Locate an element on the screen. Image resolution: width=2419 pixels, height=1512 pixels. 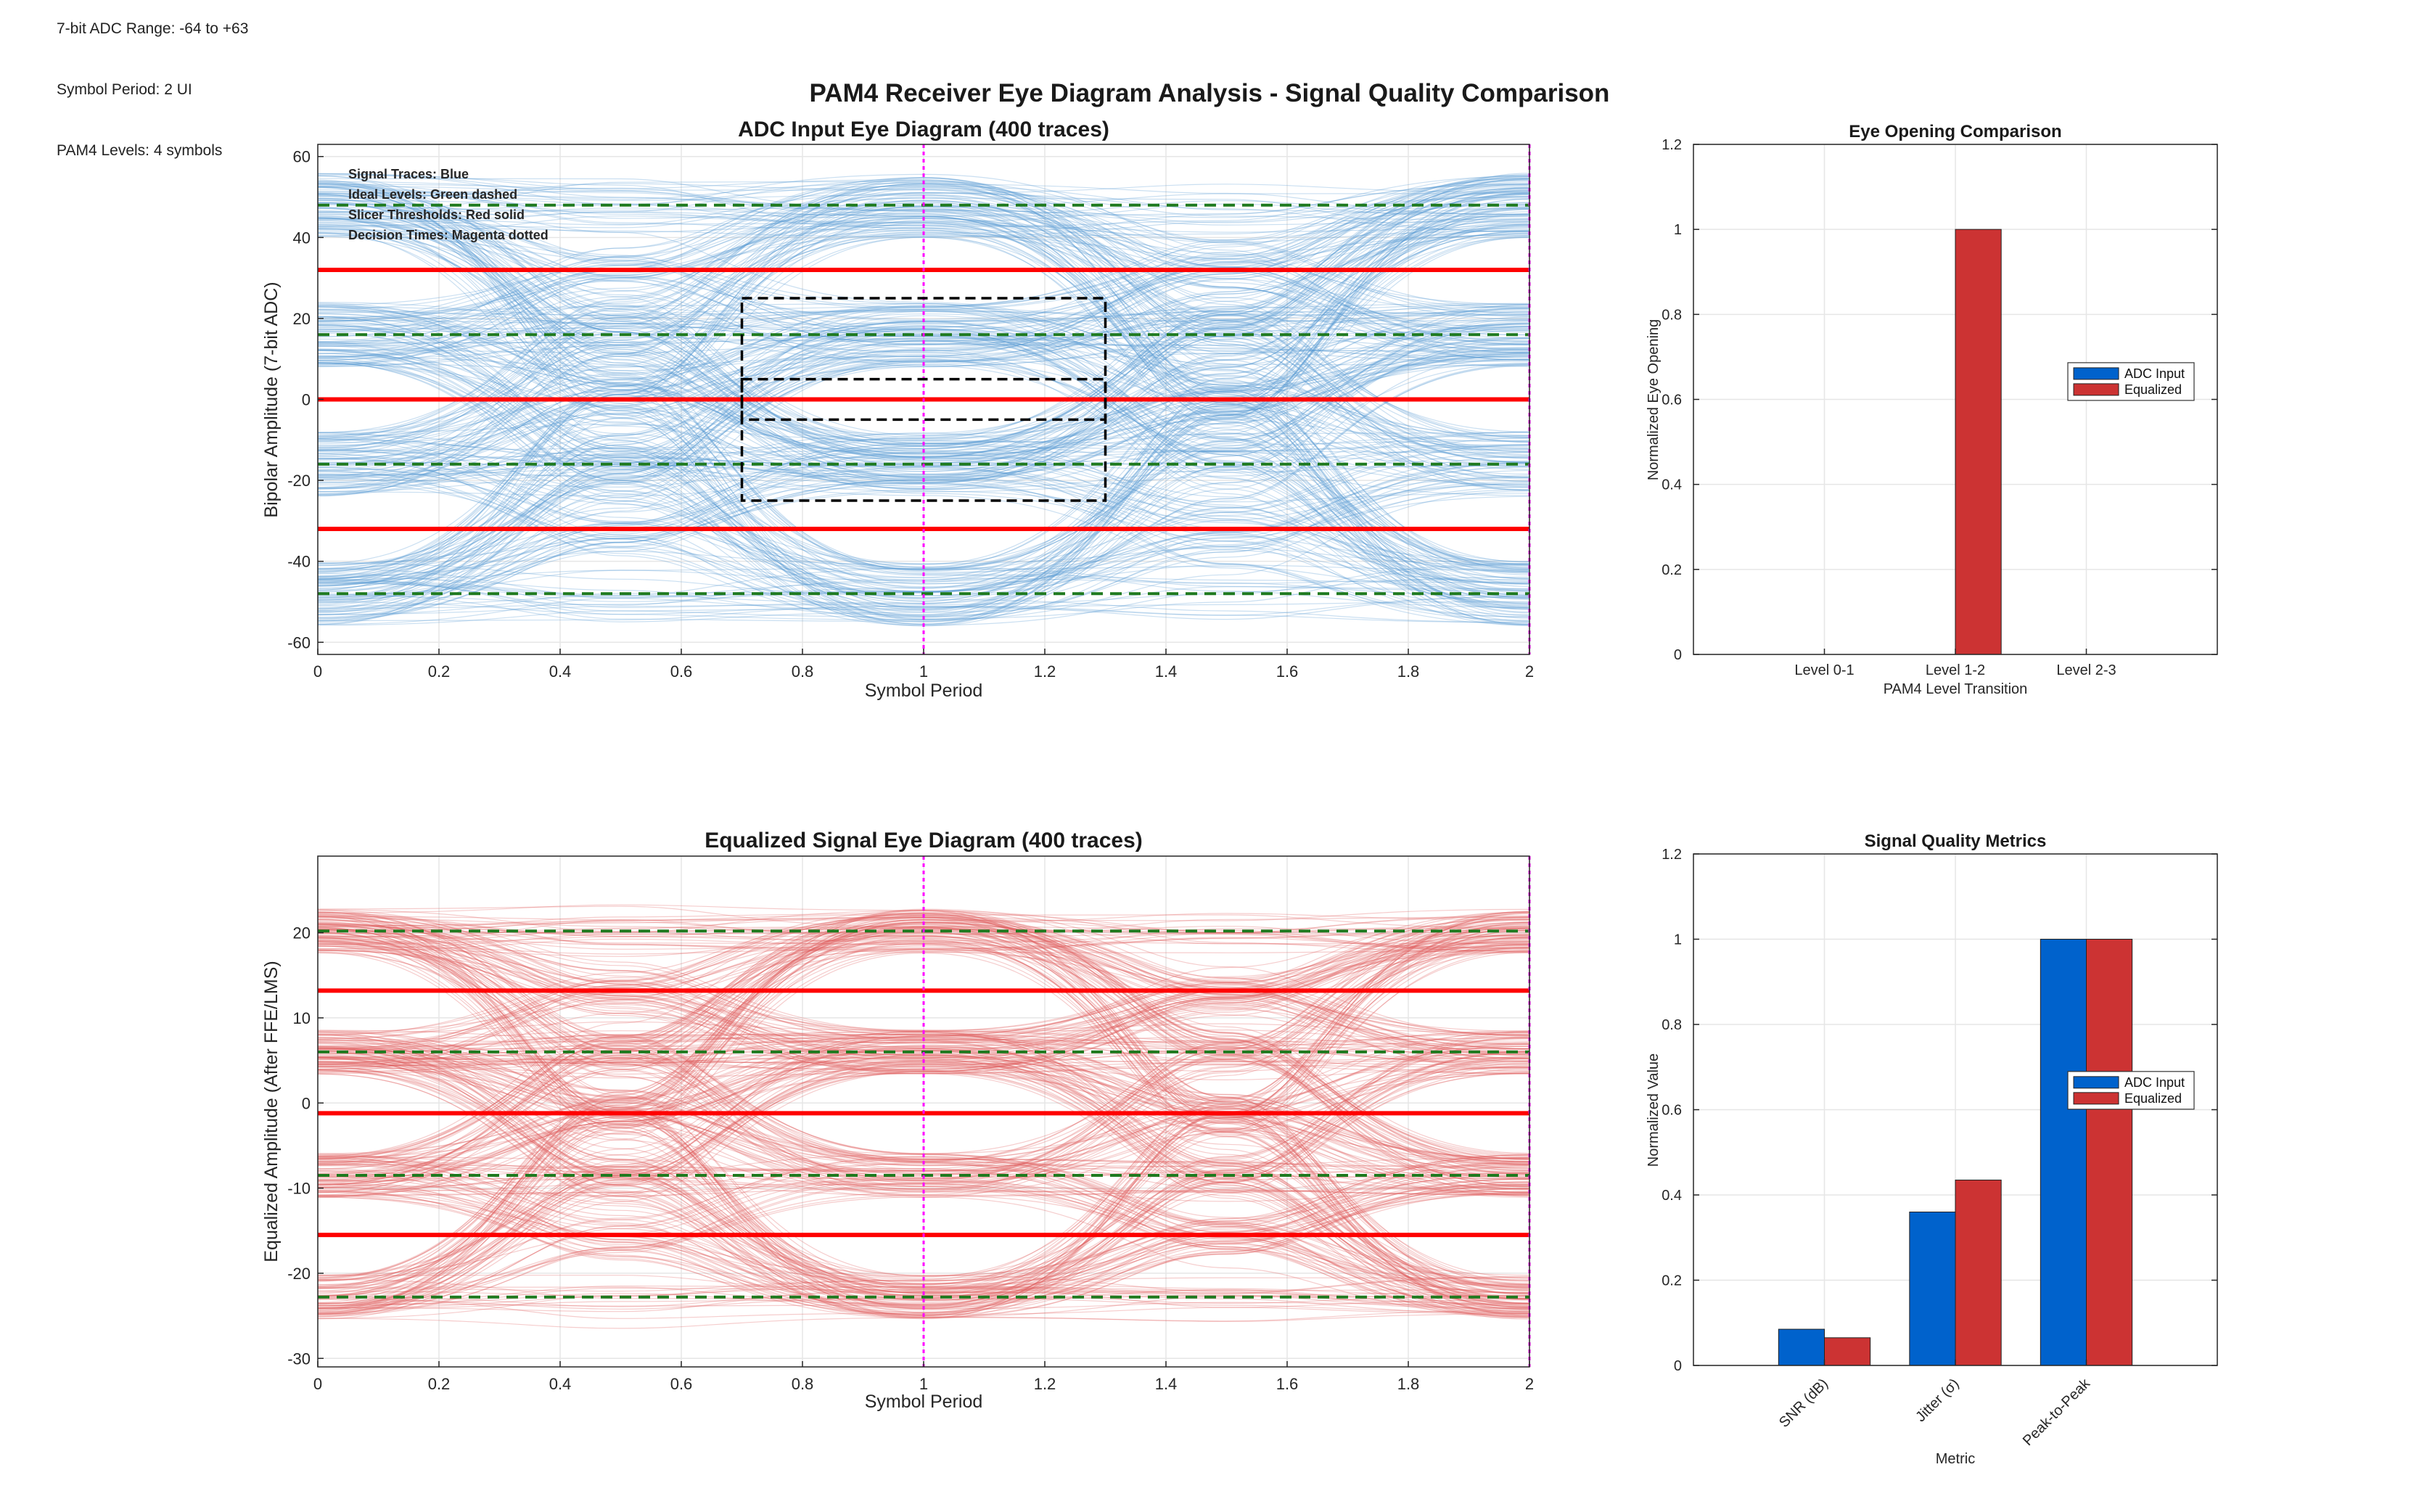
legend-swatch-adc-input is located at coordinates (2096, 1082).